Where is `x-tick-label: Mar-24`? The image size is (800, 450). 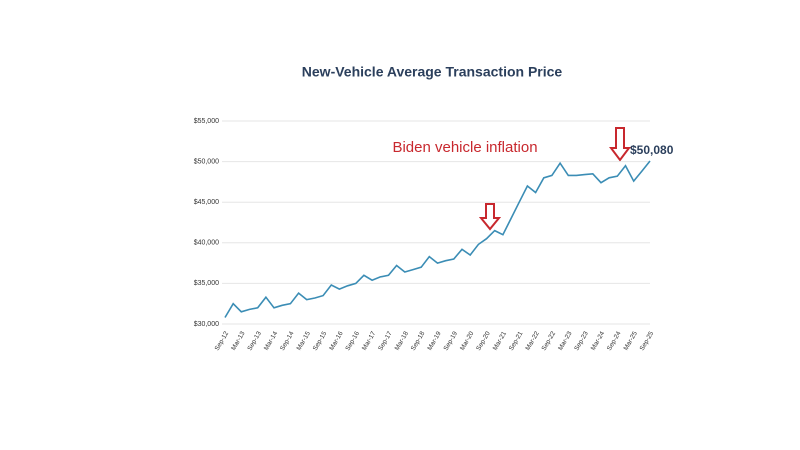
x-tick-label: Mar-24 is located at coordinates (598, 341).